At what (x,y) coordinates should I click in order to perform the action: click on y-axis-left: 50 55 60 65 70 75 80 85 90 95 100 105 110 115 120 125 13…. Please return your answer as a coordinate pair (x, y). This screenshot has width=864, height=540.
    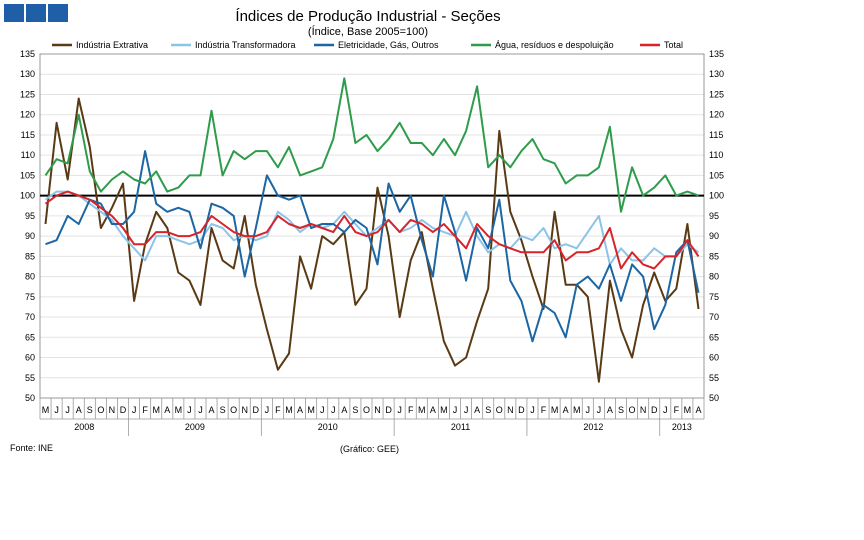
    Looking at the image, I should click on (27, 226).